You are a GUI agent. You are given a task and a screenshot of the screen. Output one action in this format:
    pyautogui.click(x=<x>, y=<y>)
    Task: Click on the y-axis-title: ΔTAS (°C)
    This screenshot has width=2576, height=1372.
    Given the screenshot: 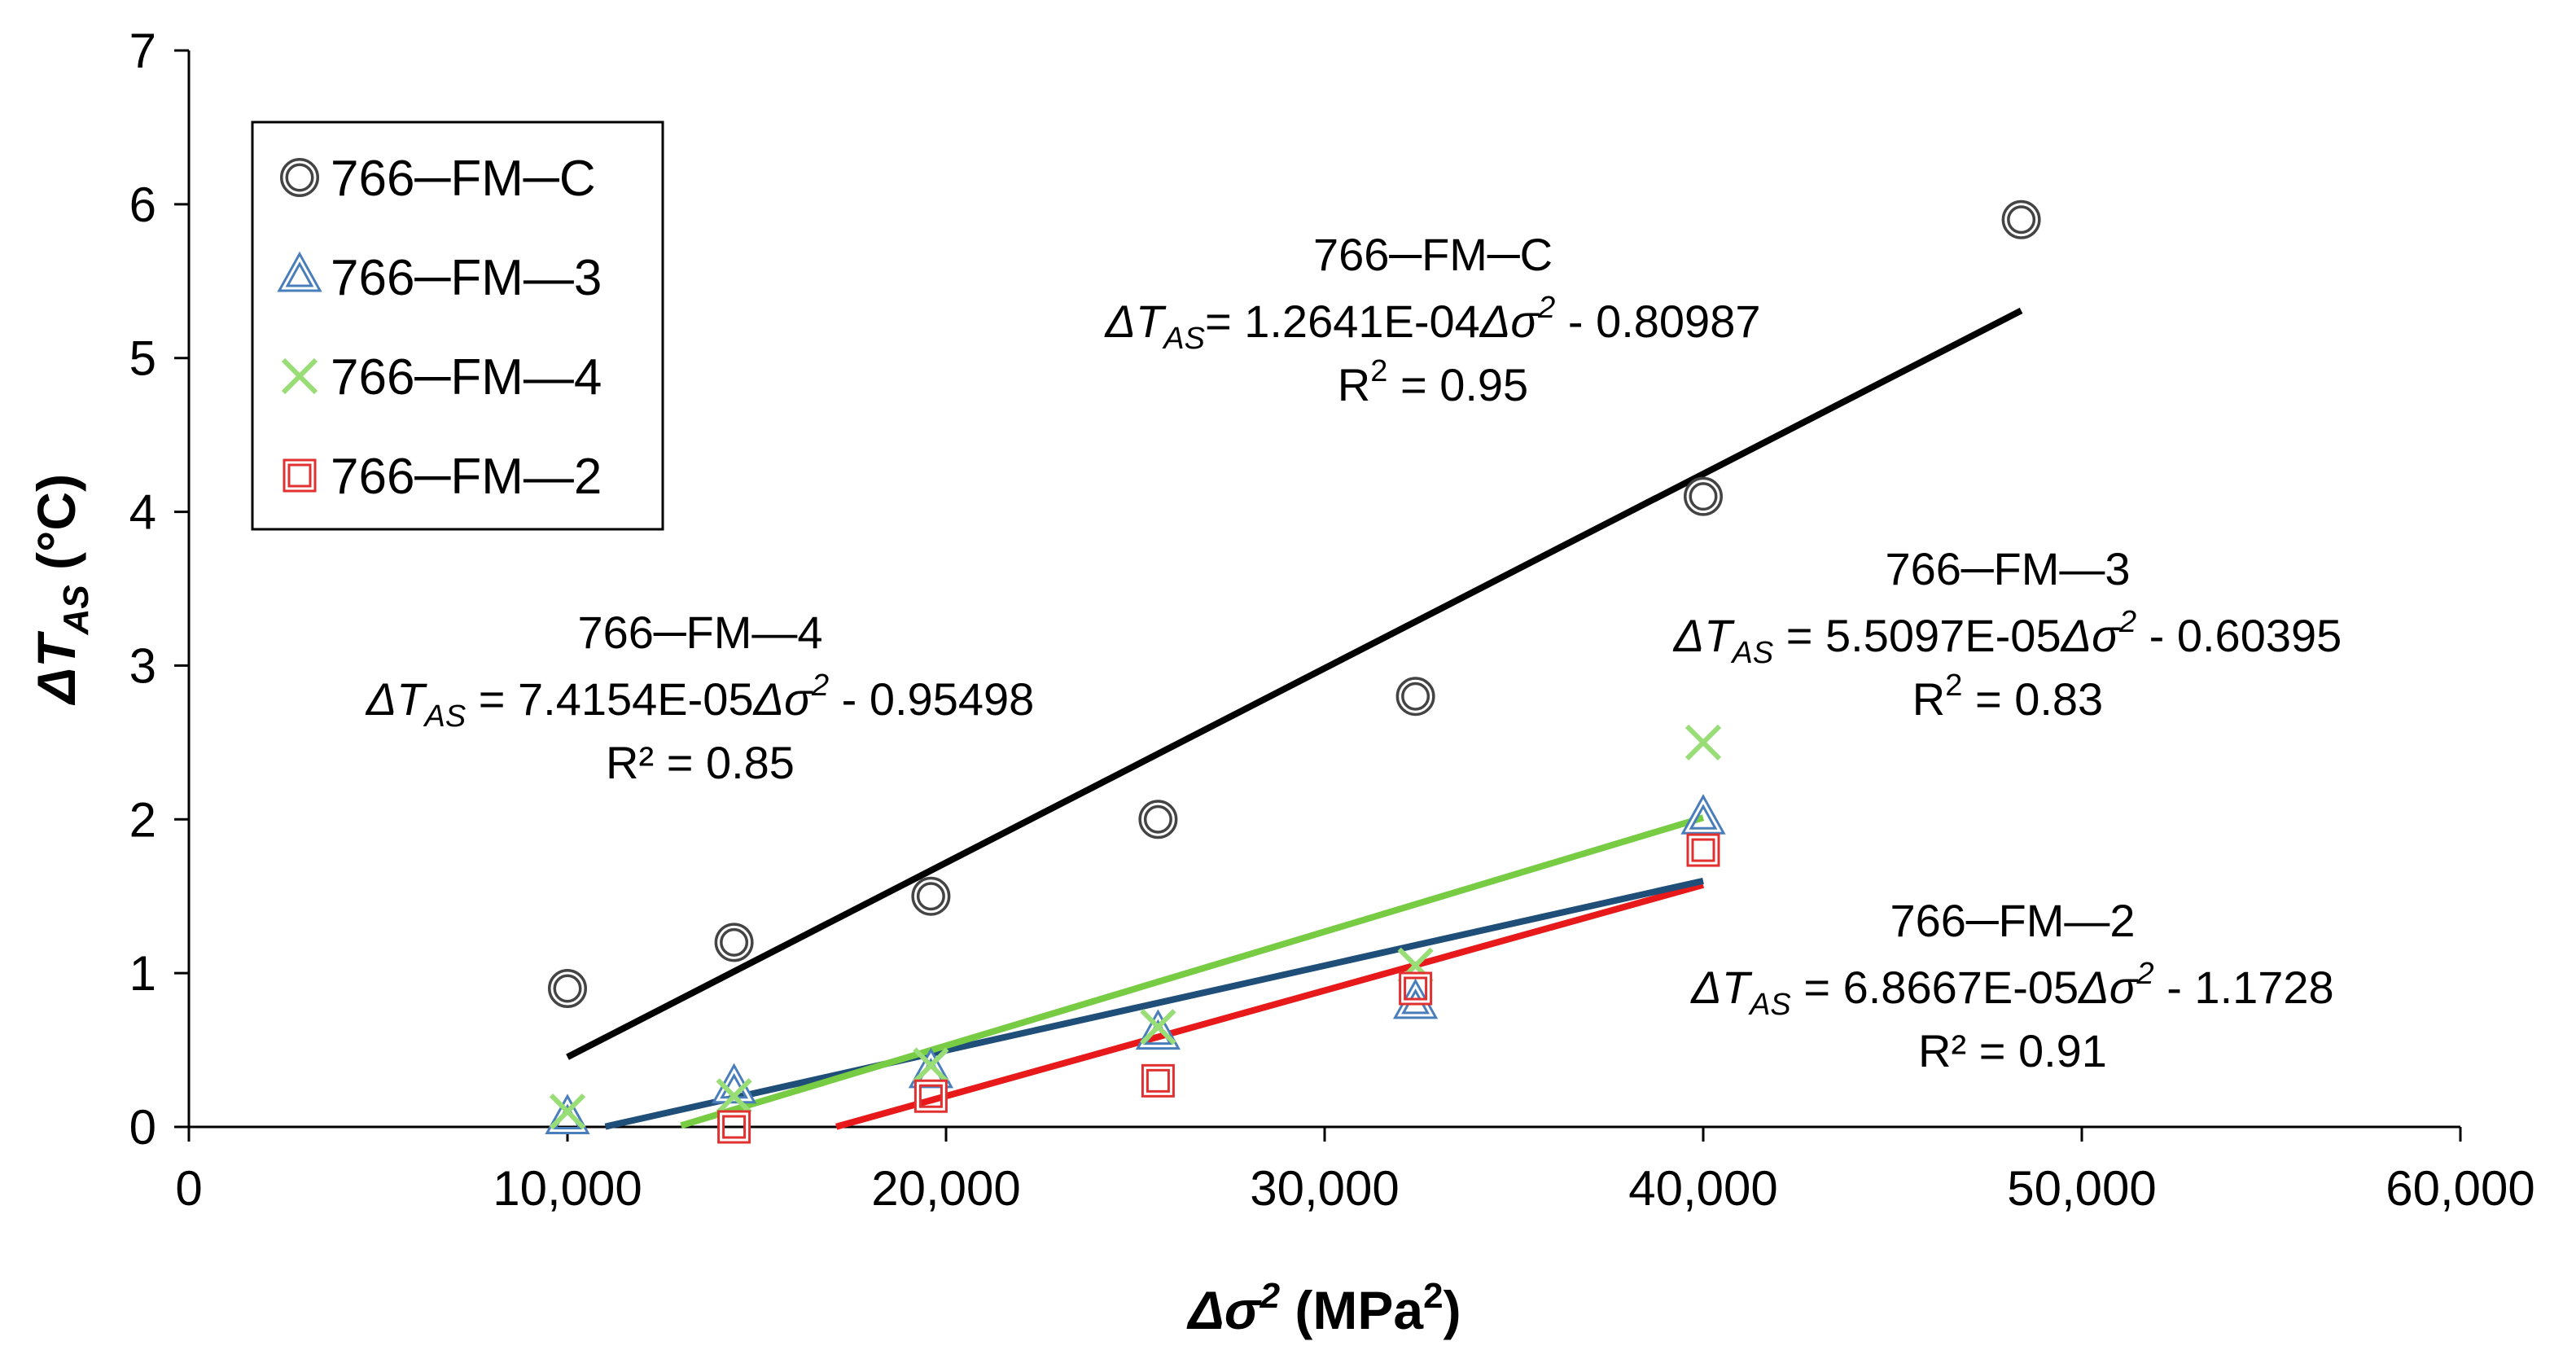 What is the action you would take?
    pyautogui.click(x=61, y=590)
    